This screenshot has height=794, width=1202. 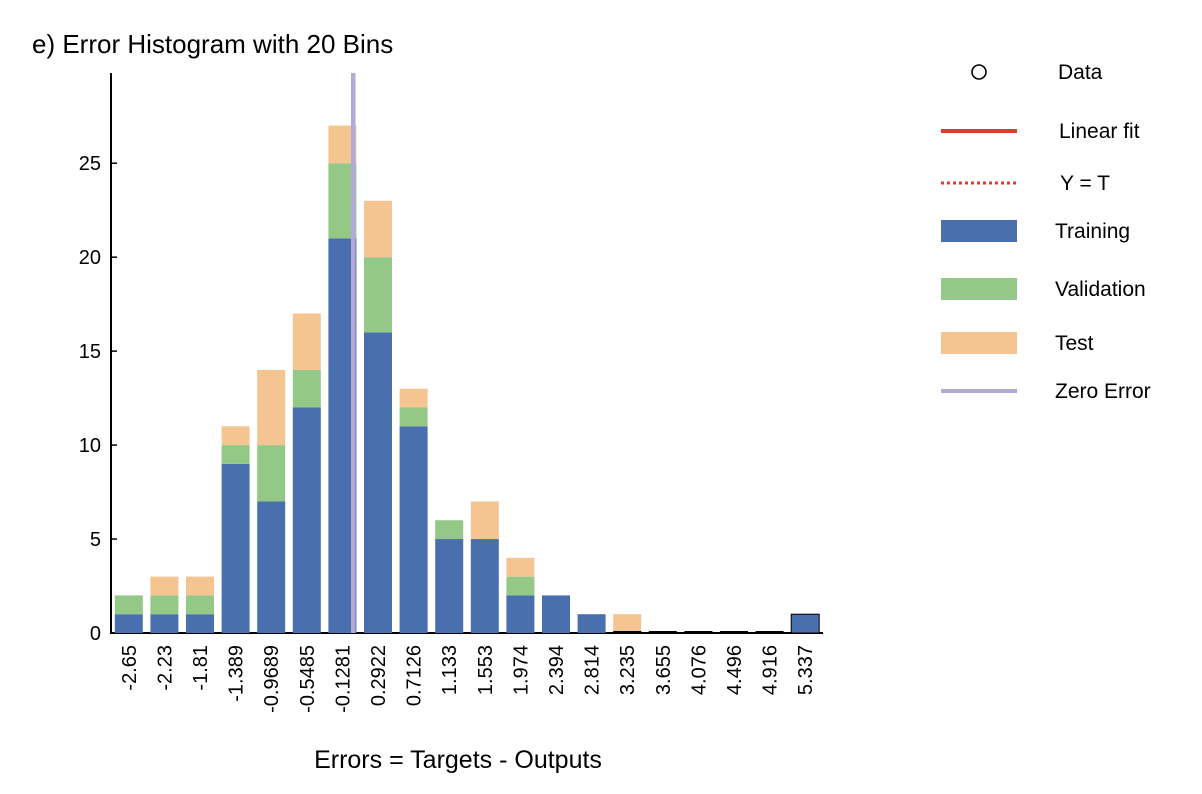 What do you see at coordinates (201, 668) in the screenshot?
I see `x-tick-label: -1.81` at bounding box center [201, 668].